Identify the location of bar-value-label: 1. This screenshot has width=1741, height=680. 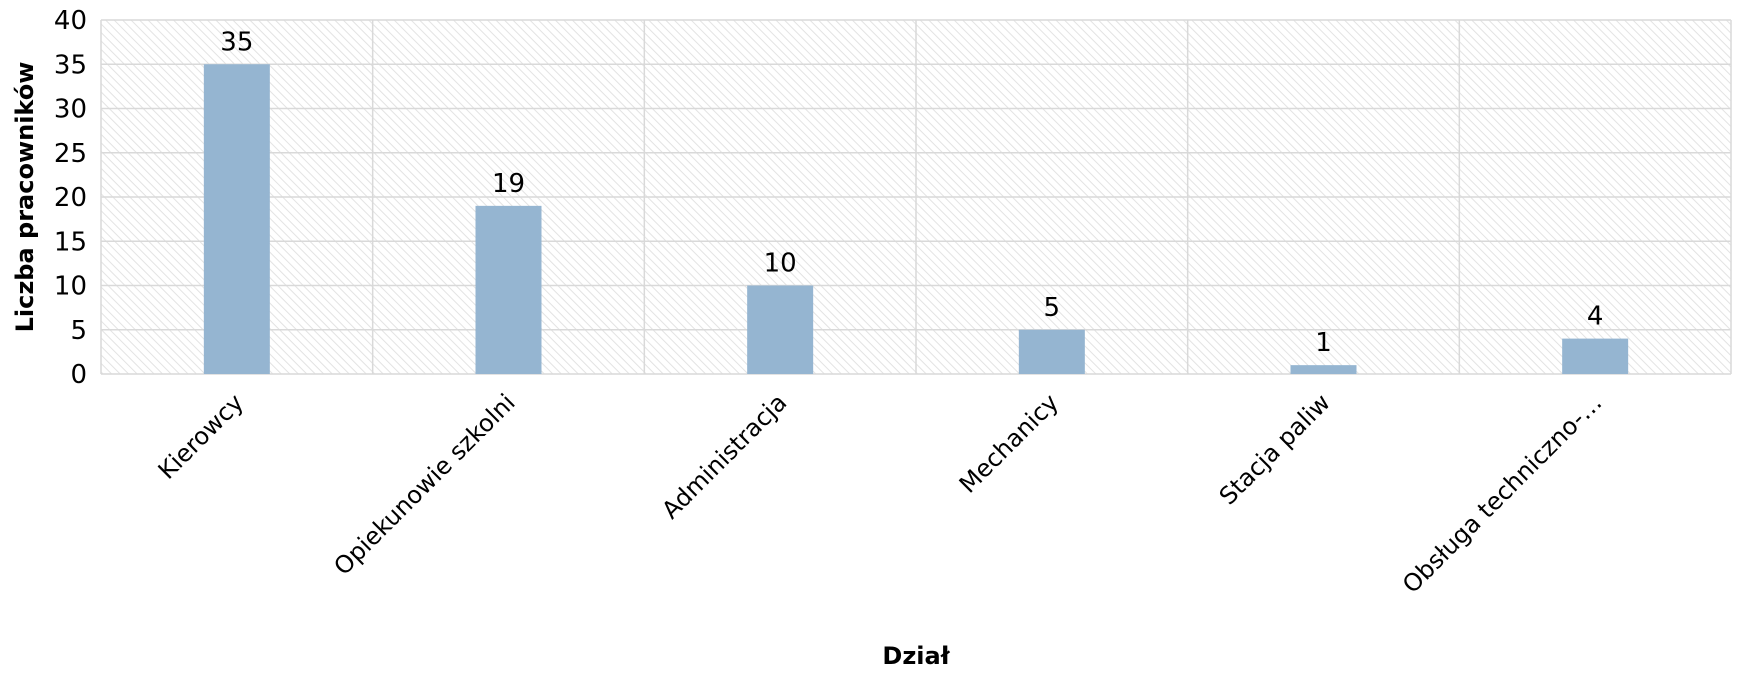
(1323, 343).